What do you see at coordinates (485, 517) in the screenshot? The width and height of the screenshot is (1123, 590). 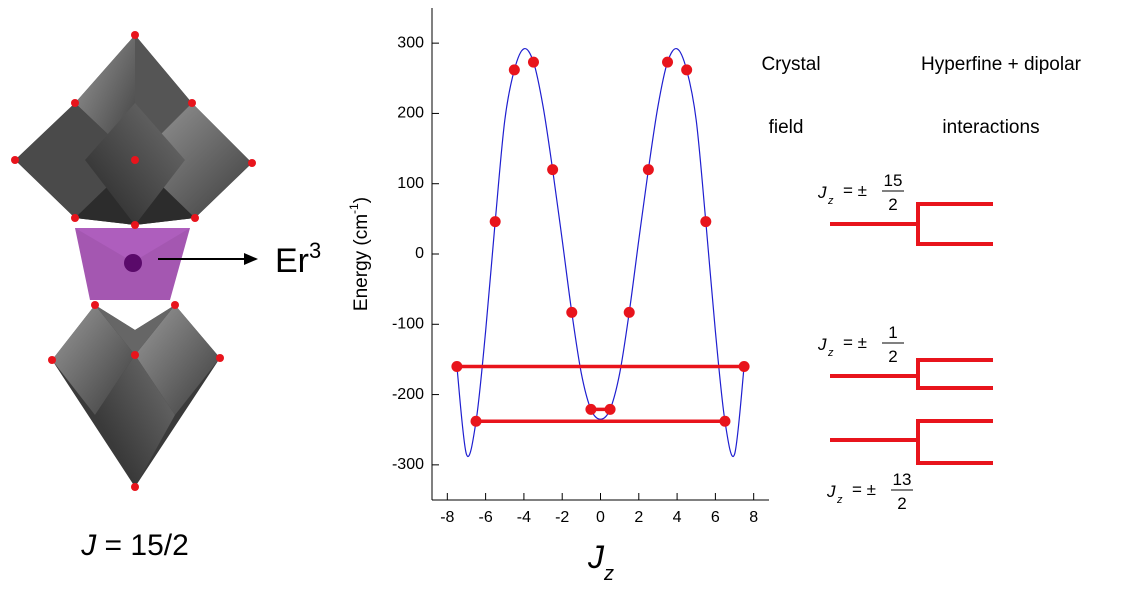 I see `x-tick-label: -6` at bounding box center [485, 517].